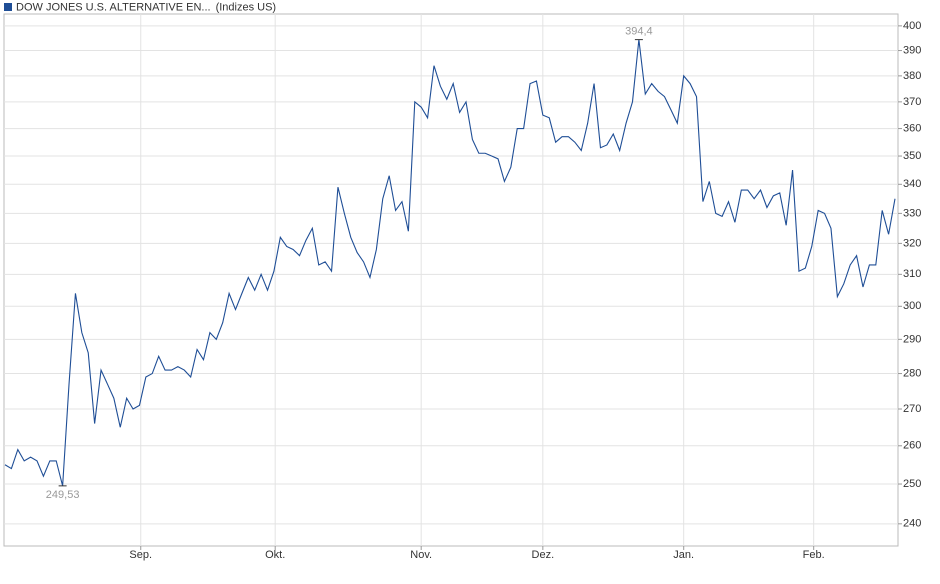 Image resolution: width=940 pixels, height=584 pixels. What do you see at coordinates (912, 339) in the screenshot?
I see `y-tick-label: 290` at bounding box center [912, 339].